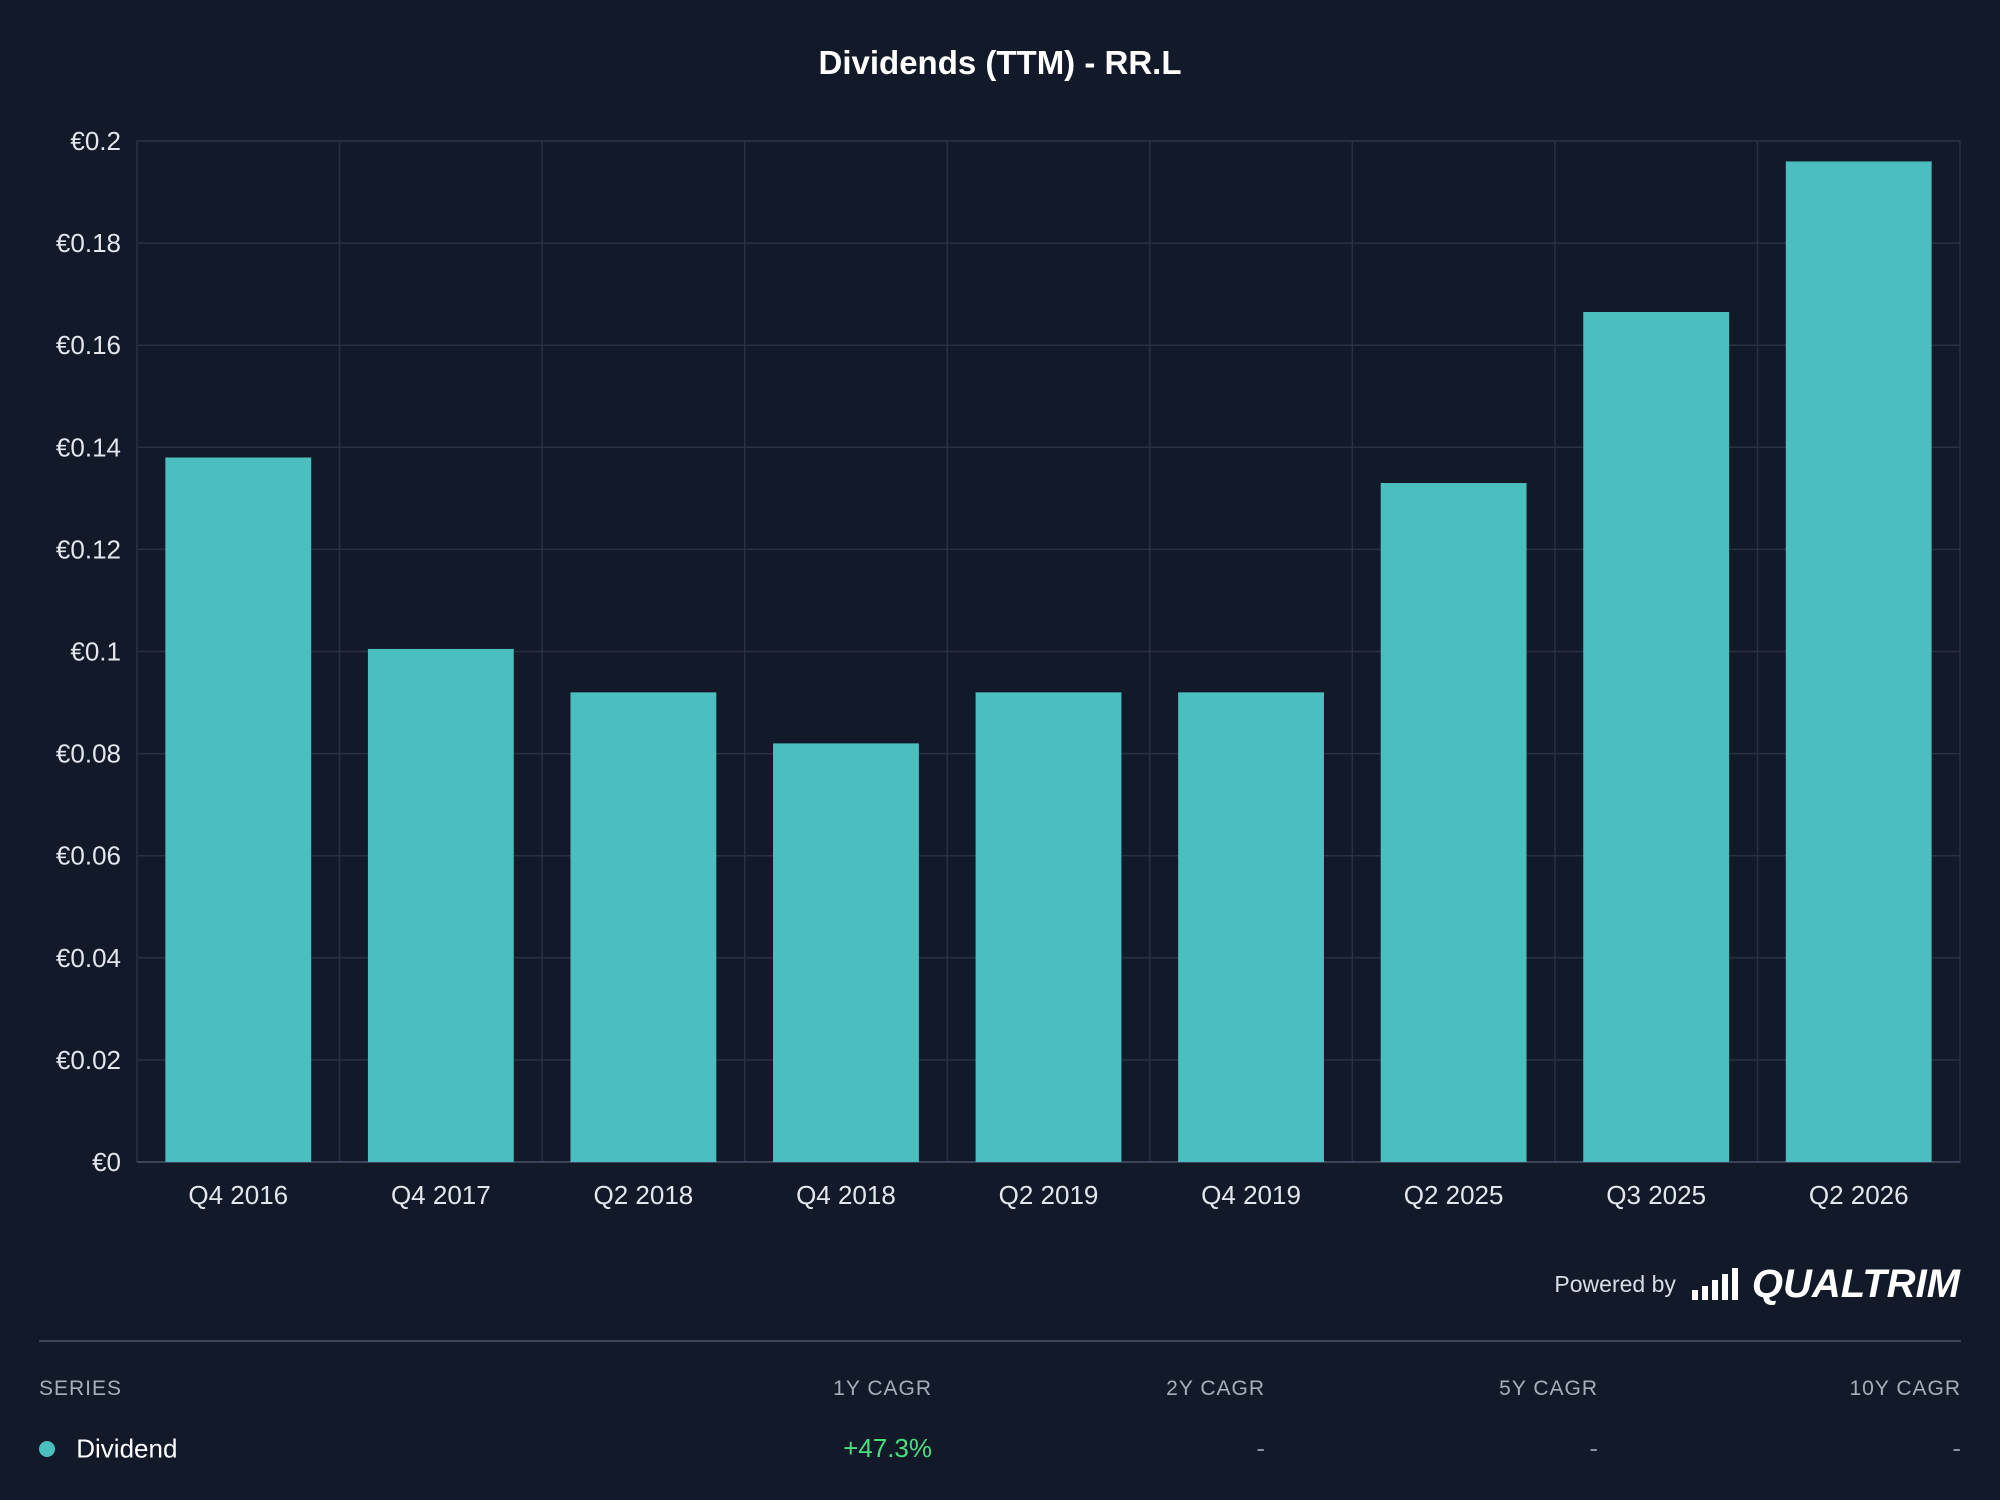  What do you see at coordinates (1000, 1341) in the screenshot?
I see `divider` at bounding box center [1000, 1341].